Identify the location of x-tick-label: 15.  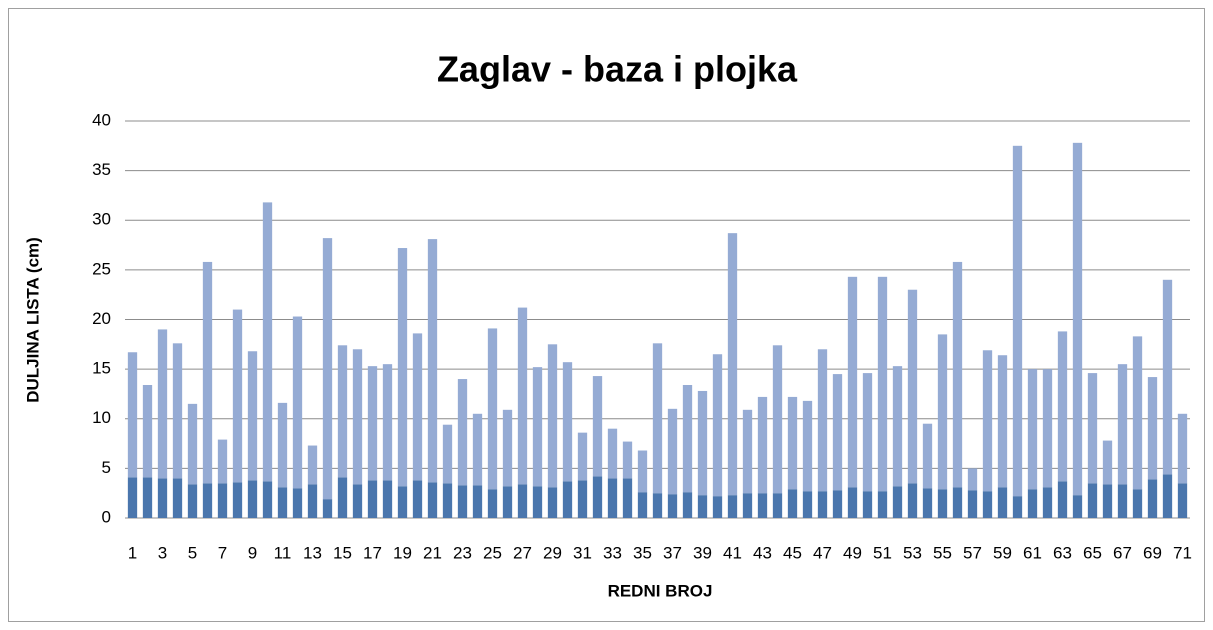
(342, 552).